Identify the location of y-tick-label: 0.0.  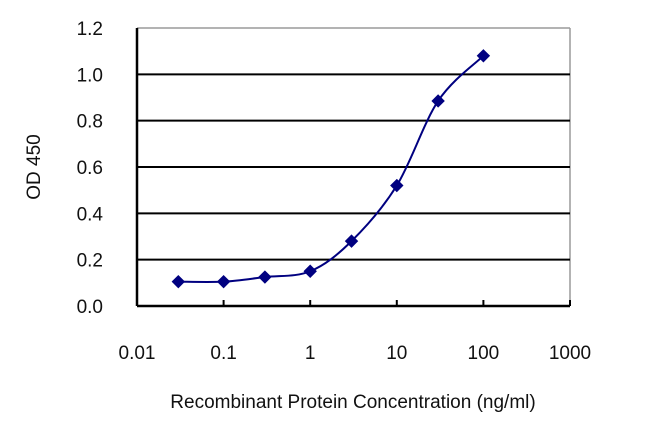
(90, 307).